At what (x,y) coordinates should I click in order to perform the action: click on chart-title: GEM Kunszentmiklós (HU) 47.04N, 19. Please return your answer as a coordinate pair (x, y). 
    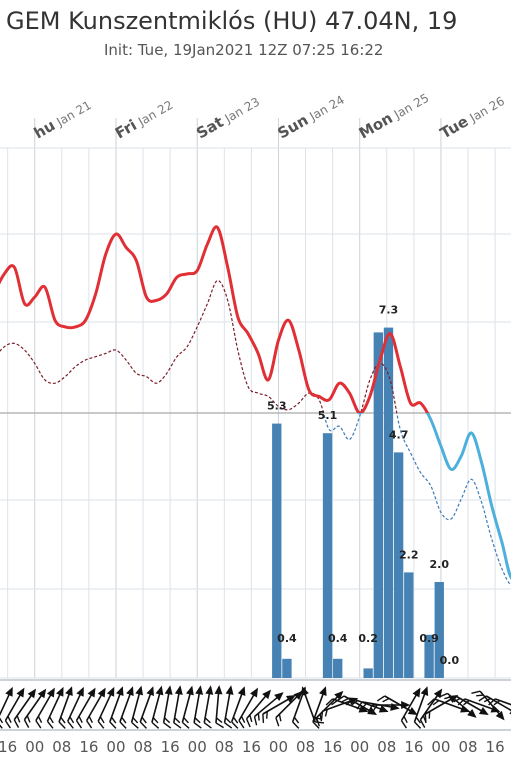
    Looking at the image, I should click on (231, 21).